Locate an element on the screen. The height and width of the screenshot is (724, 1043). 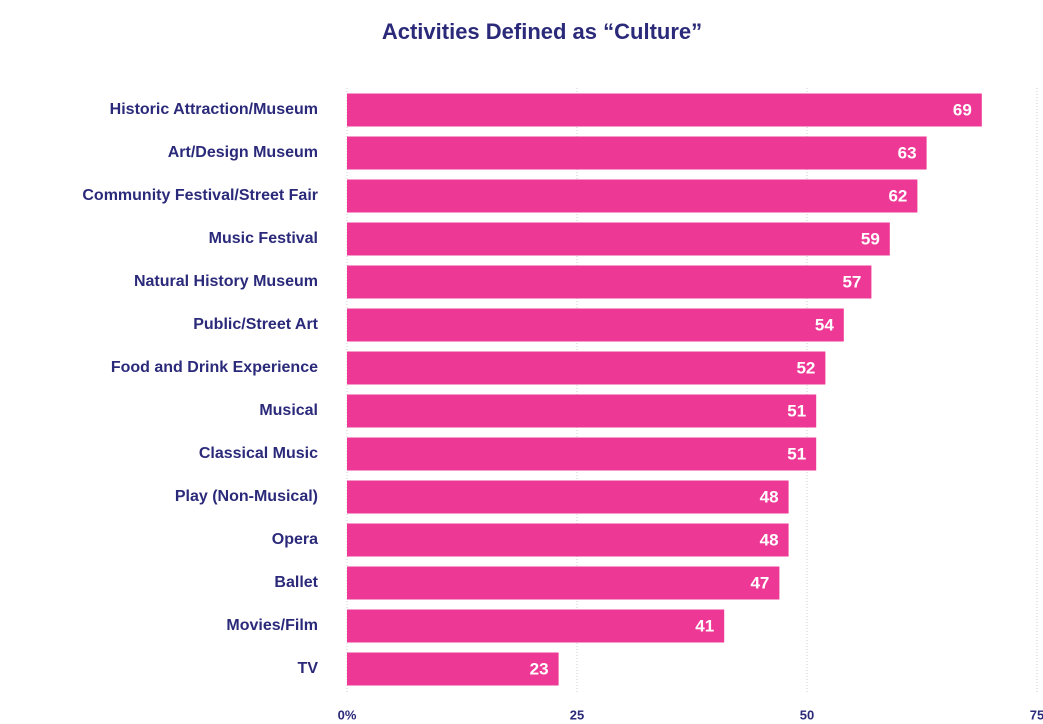
value-label: 52 is located at coordinates (805, 367).